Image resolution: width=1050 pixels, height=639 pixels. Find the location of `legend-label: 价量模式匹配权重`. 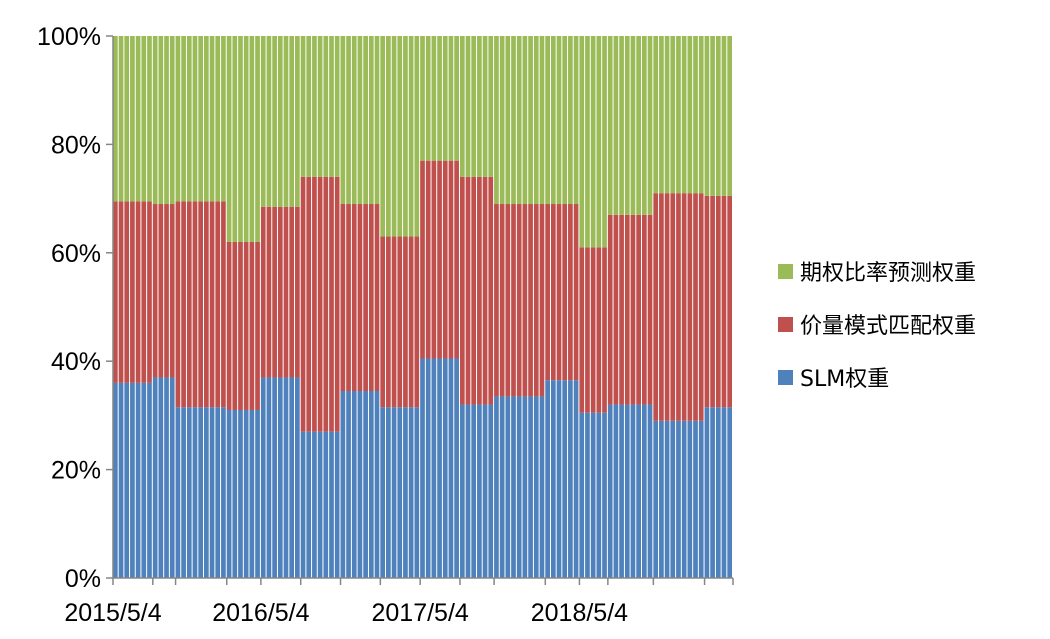

legend-label: 价量模式匹配权重 is located at coordinates (888, 326).